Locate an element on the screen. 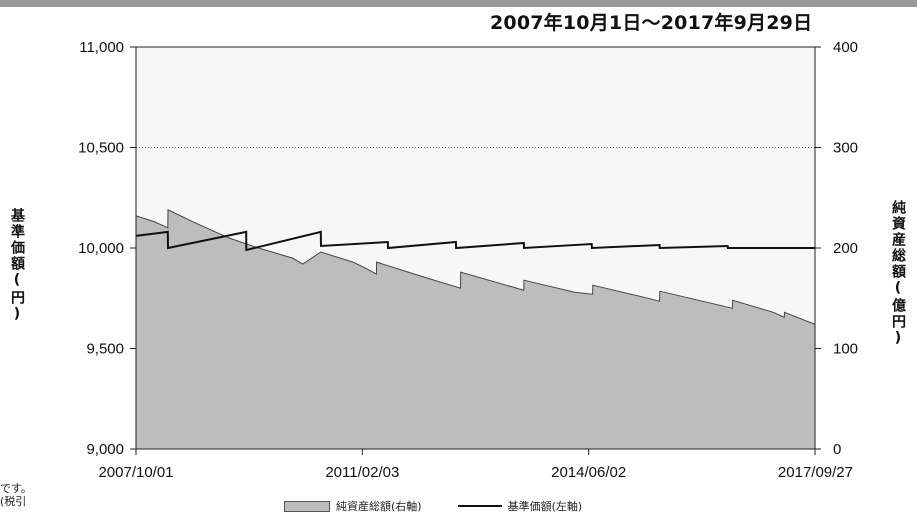  footnote: です。 (税引 is located at coordinates (16, 495).